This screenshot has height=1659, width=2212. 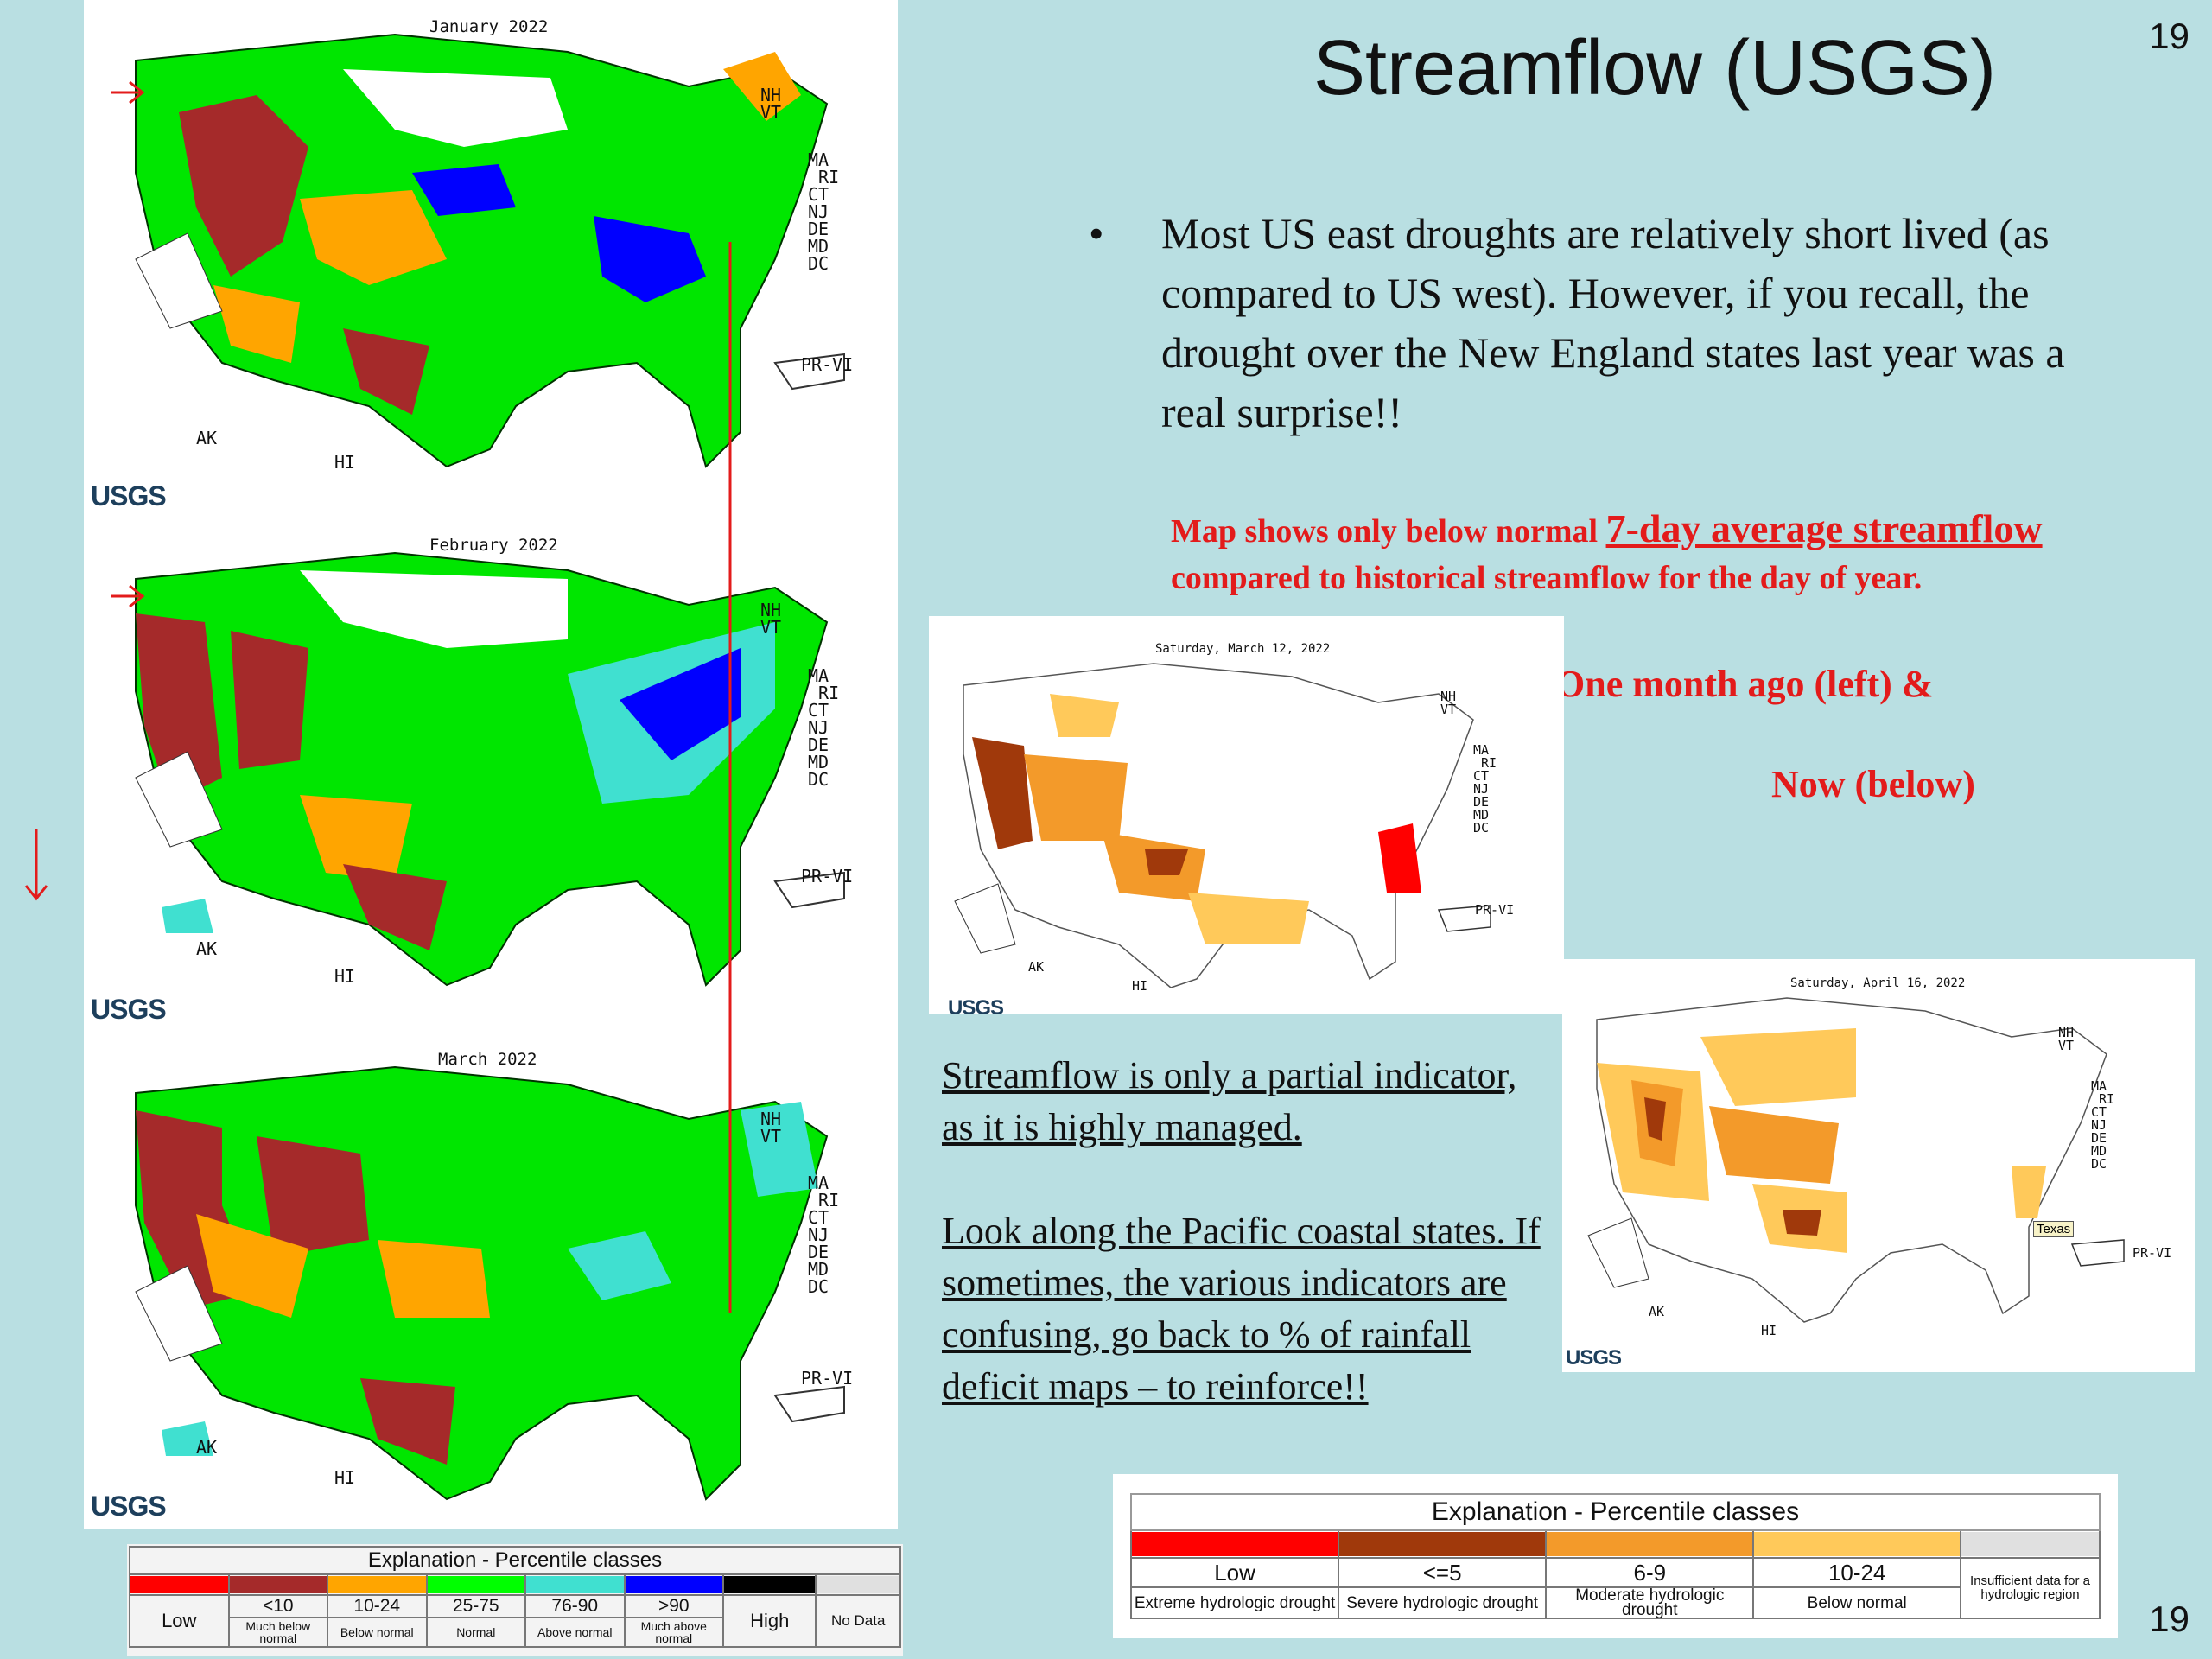 I want to click on map-title: Saturday, March 12, 2022, so click(x=1243, y=649).